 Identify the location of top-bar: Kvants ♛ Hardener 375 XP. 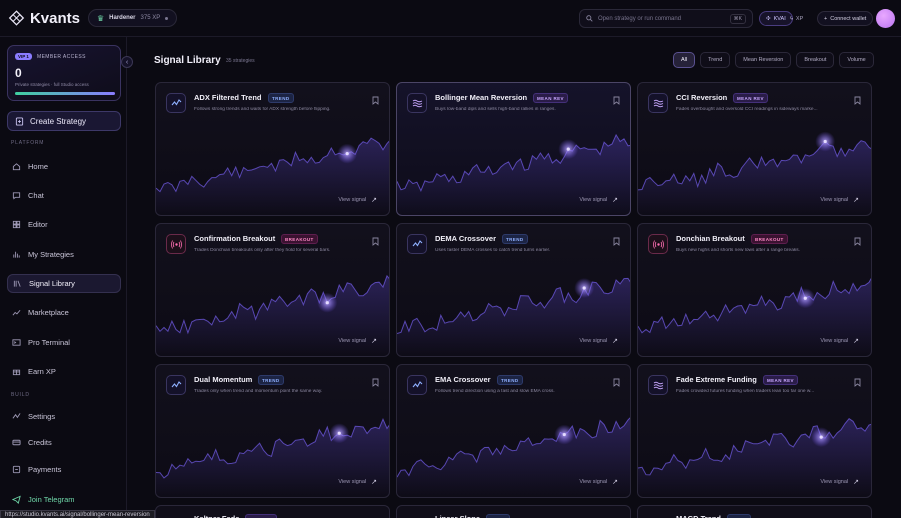
(450, 18).